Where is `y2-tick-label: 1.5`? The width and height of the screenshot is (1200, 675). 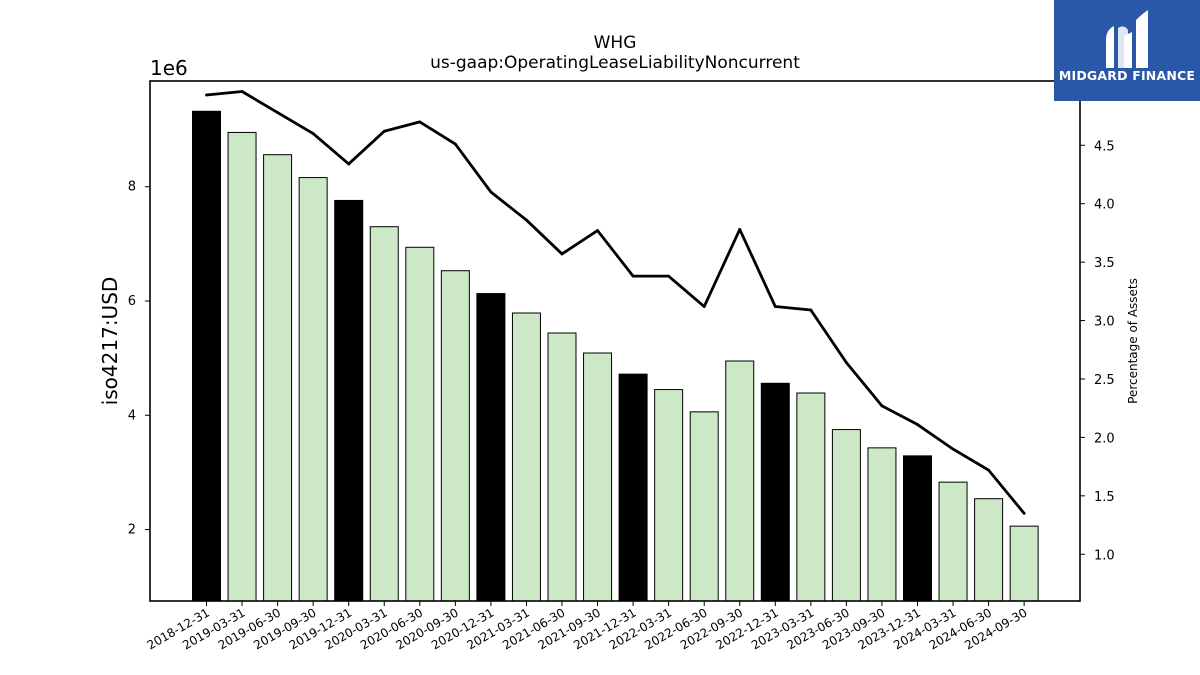
y2-tick-label: 1.5 is located at coordinates (1104, 497).